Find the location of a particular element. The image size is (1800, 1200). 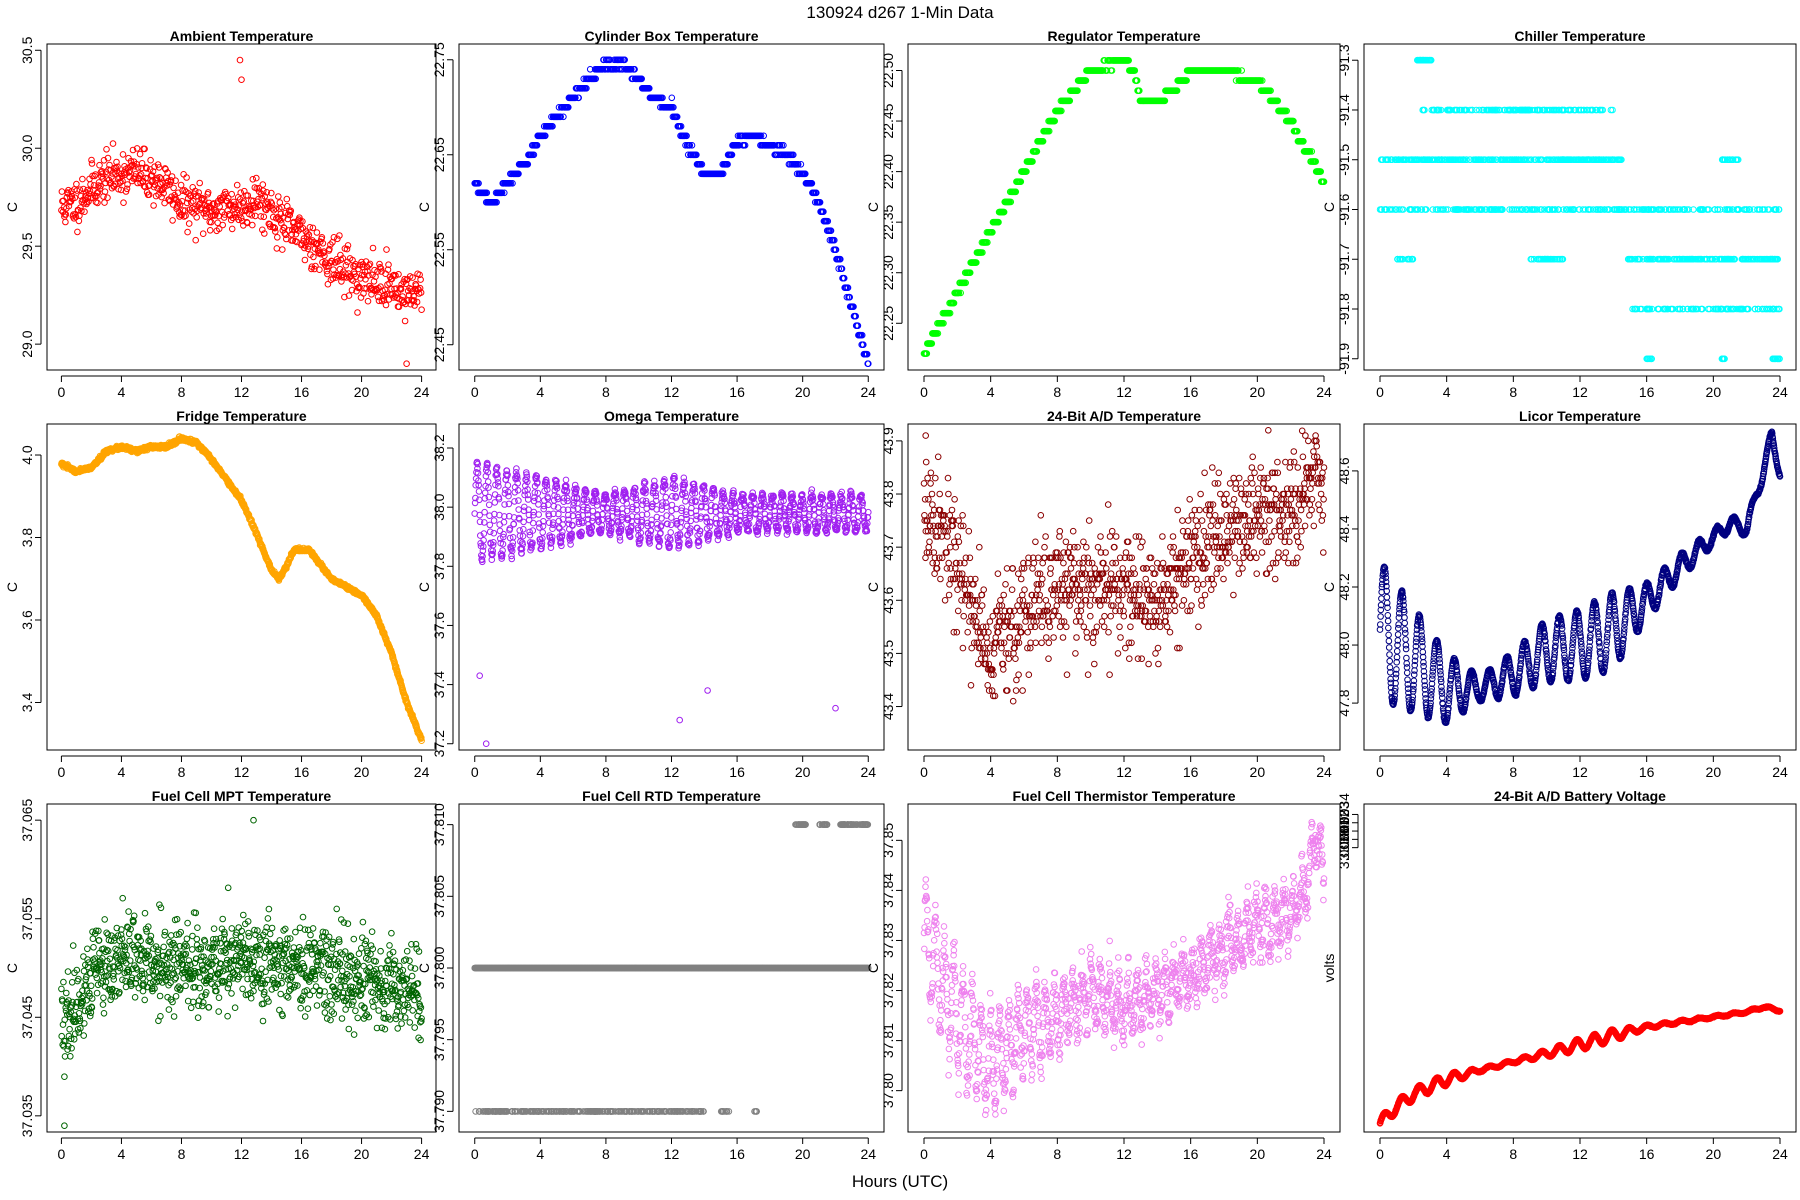

y-tick-label: 22.45 is located at coordinates (888, 120).